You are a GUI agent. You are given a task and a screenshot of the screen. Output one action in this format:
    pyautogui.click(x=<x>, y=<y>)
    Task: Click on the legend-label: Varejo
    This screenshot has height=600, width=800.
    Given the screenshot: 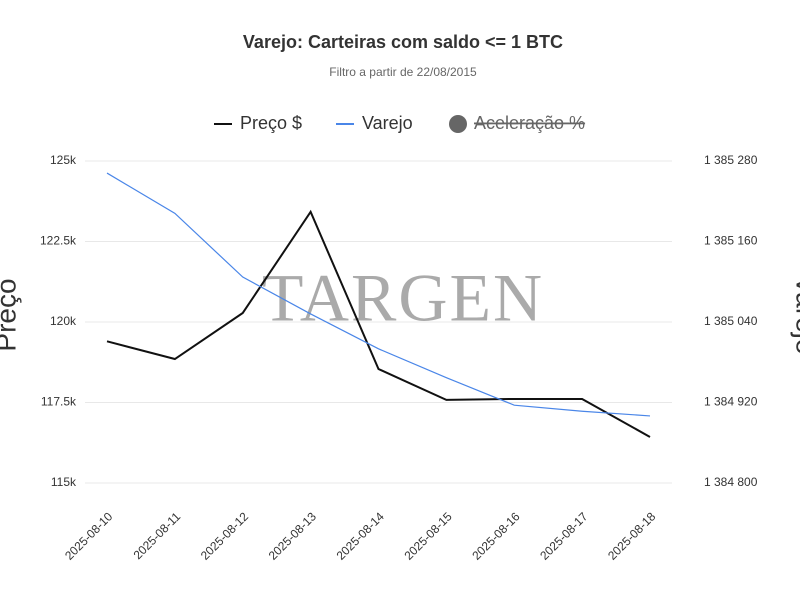 What is the action you would take?
    pyautogui.click(x=387, y=123)
    